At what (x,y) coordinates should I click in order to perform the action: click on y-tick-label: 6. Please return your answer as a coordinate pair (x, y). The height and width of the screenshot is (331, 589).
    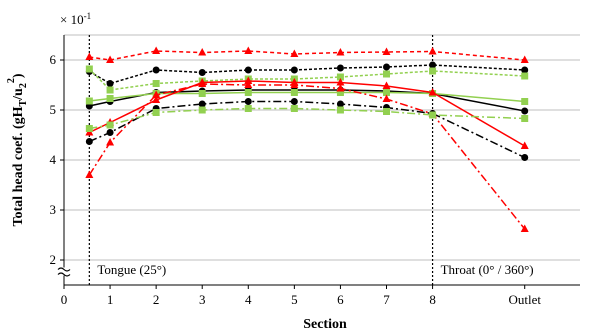
    Looking at the image, I should click on (53, 59).